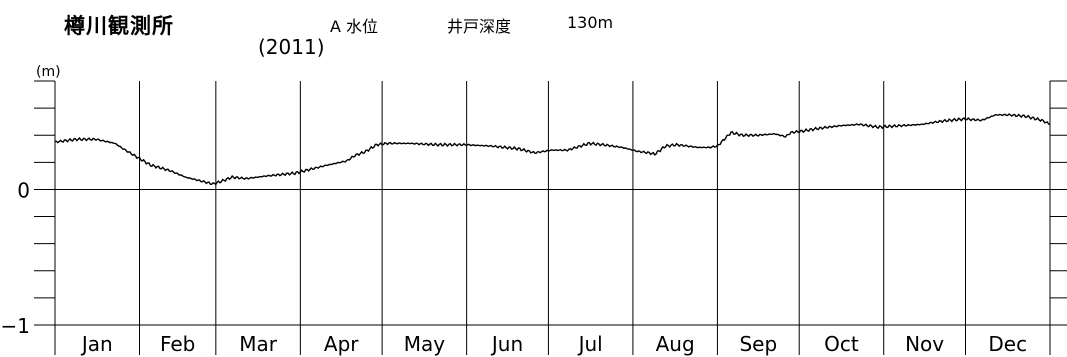 Image resolution: width=1067 pixels, height=357 pixels. What do you see at coordinates (96, 344) in the screenshot?
I see `x-tick-label: Jan` at bounding box center [96, 344].